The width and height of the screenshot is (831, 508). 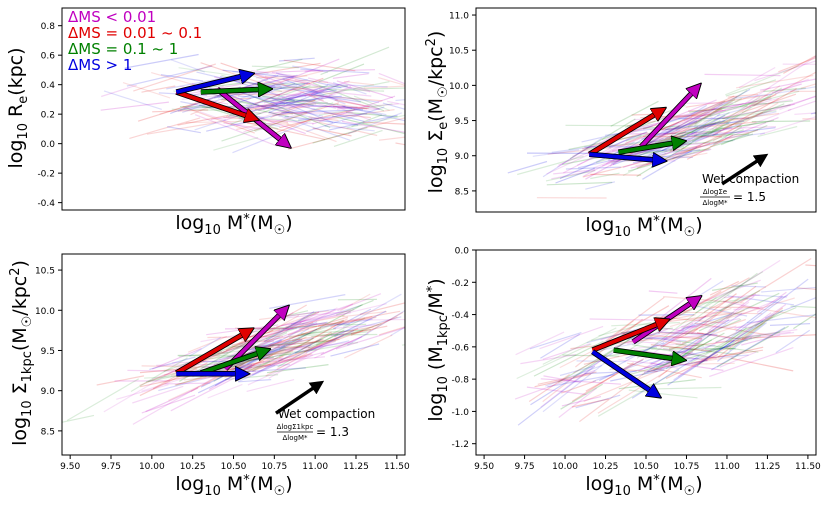 I want to click on y-tick-label: 0.4, so click(x=48, y=86).